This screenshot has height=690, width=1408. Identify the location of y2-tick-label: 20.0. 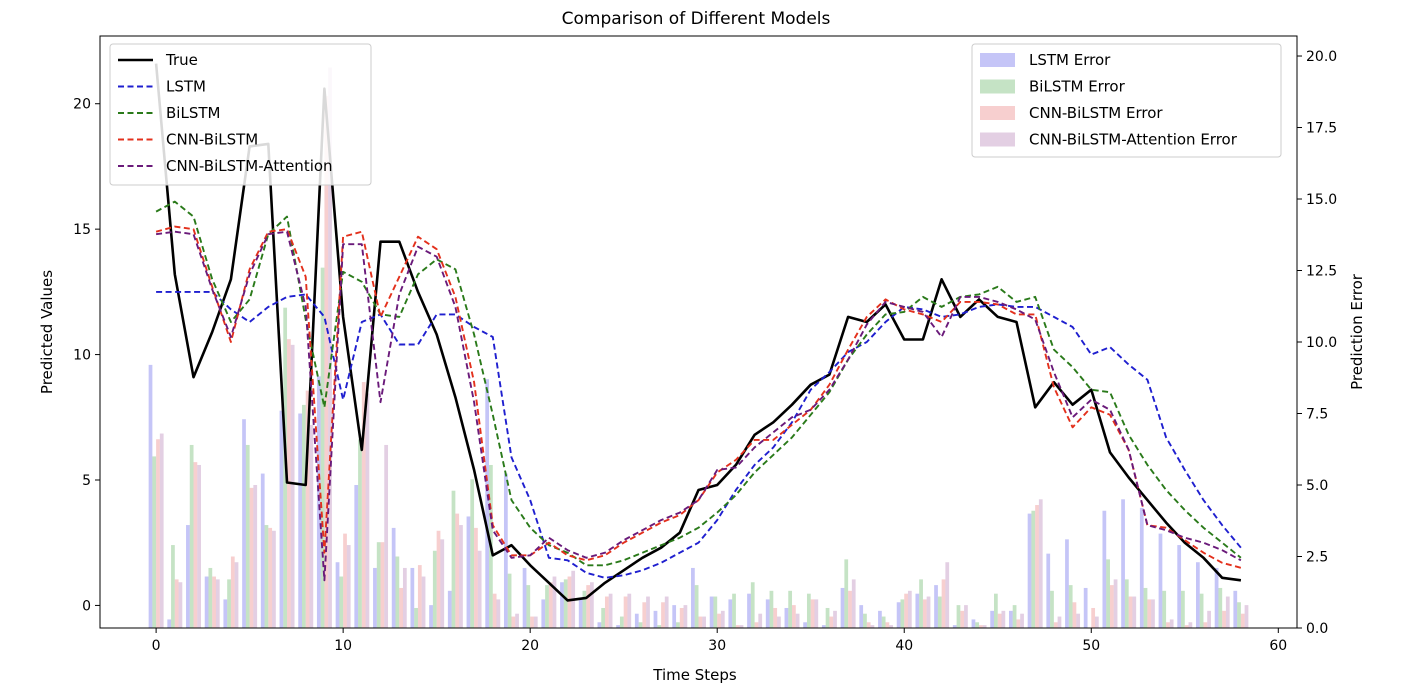
(1321, 57).